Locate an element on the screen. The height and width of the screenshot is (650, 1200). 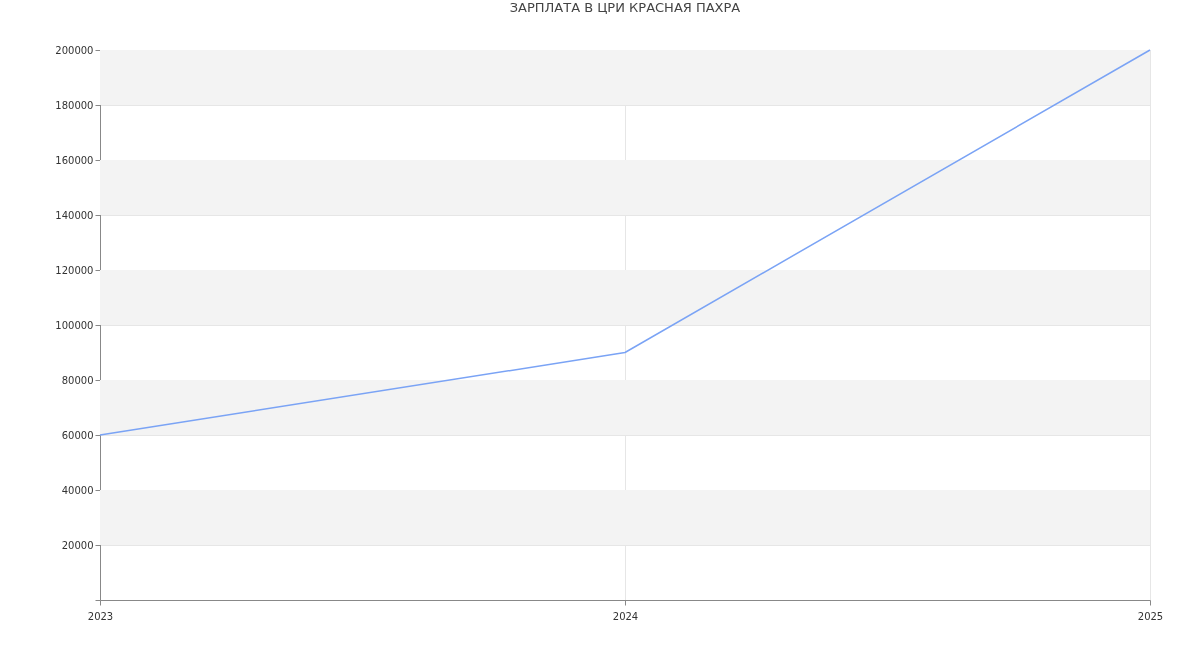
y-tick-label: 200000 is located at coordinates (74, 50).